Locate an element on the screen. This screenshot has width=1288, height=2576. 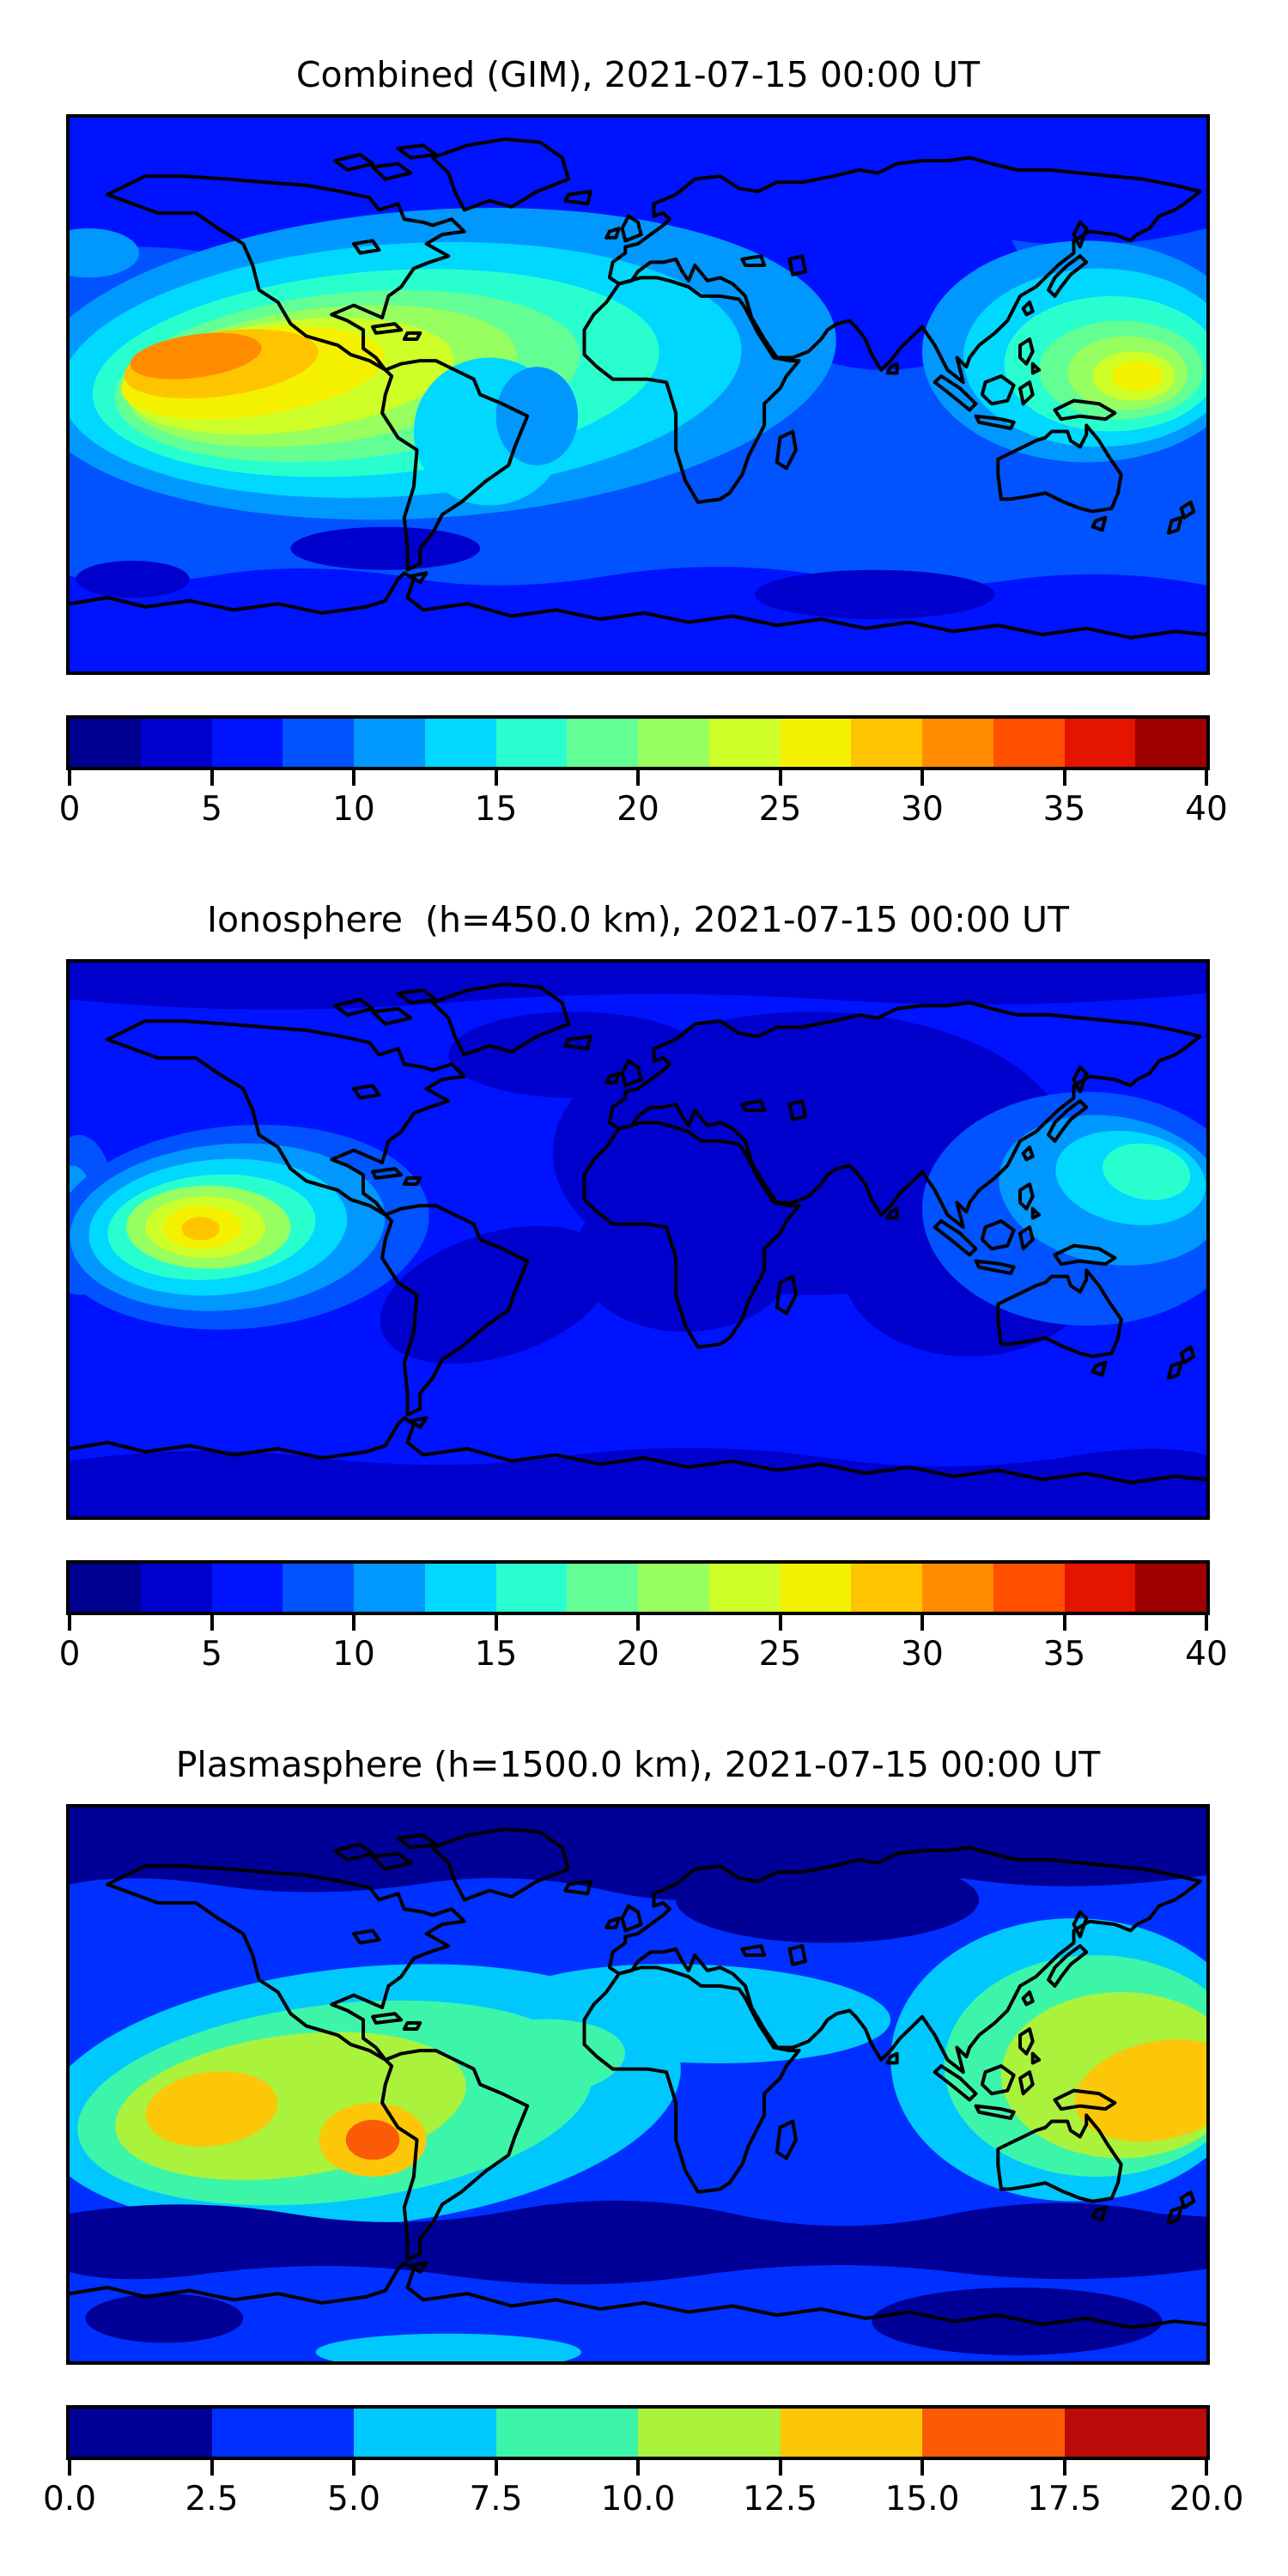
colorbar-tick-labels: 0 5 10 15 20 25 30 35 40 is located at coordinates (643, 1654).